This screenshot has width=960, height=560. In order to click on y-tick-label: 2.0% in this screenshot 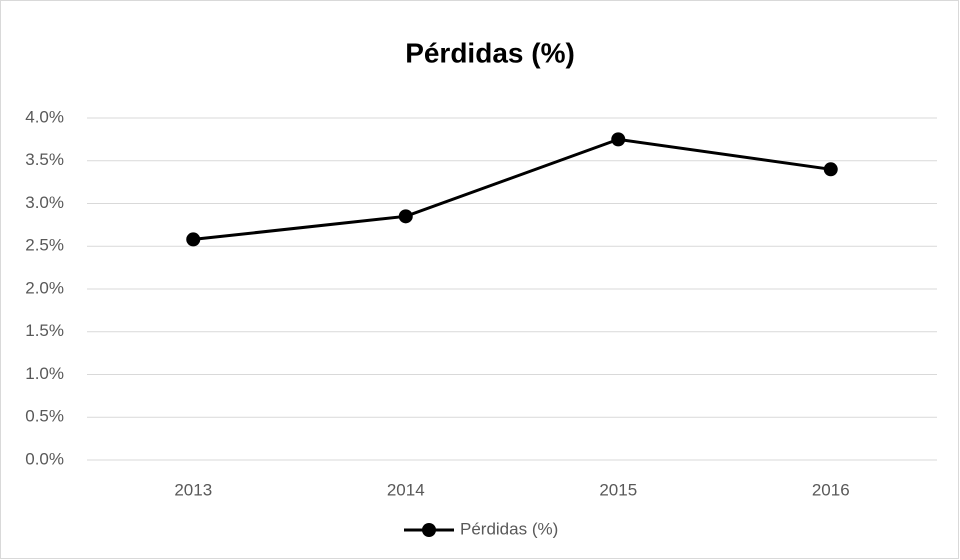, I will do `click(44, 287)`.